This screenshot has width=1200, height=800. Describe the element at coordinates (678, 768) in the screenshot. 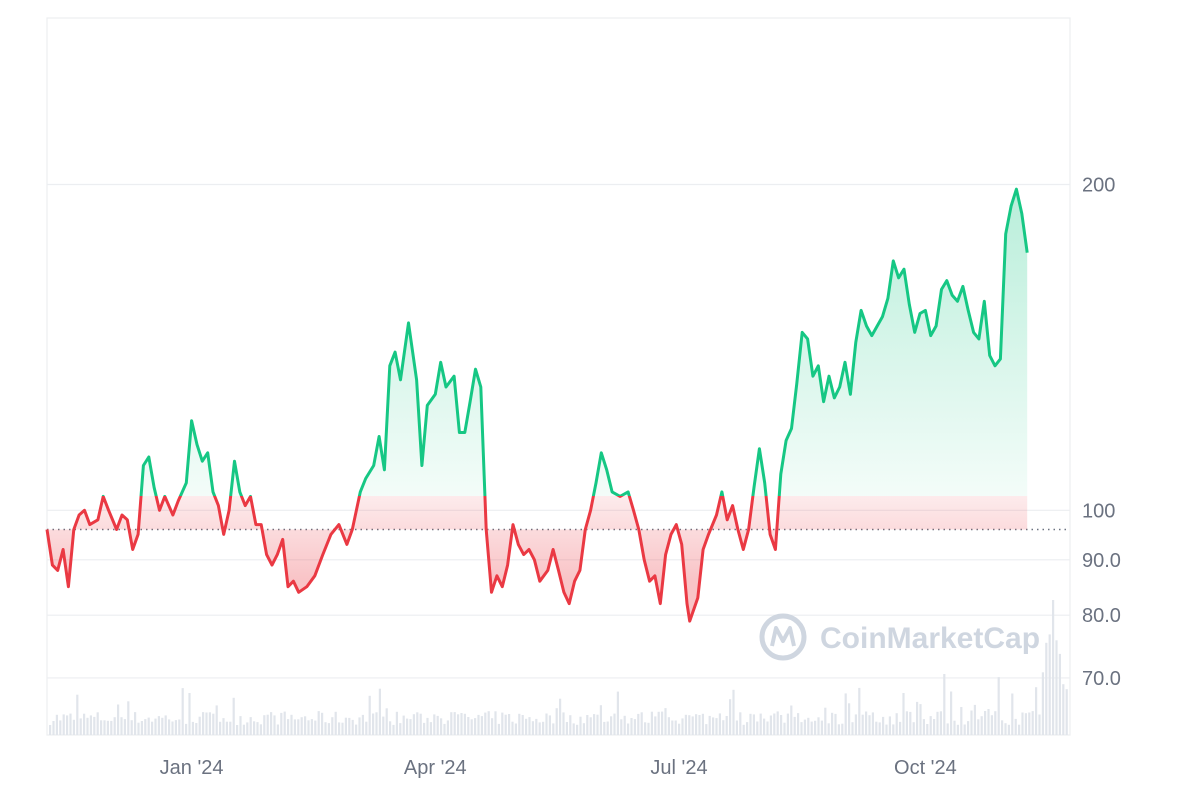

I see `x-tick-label: Jul '24` at that location.